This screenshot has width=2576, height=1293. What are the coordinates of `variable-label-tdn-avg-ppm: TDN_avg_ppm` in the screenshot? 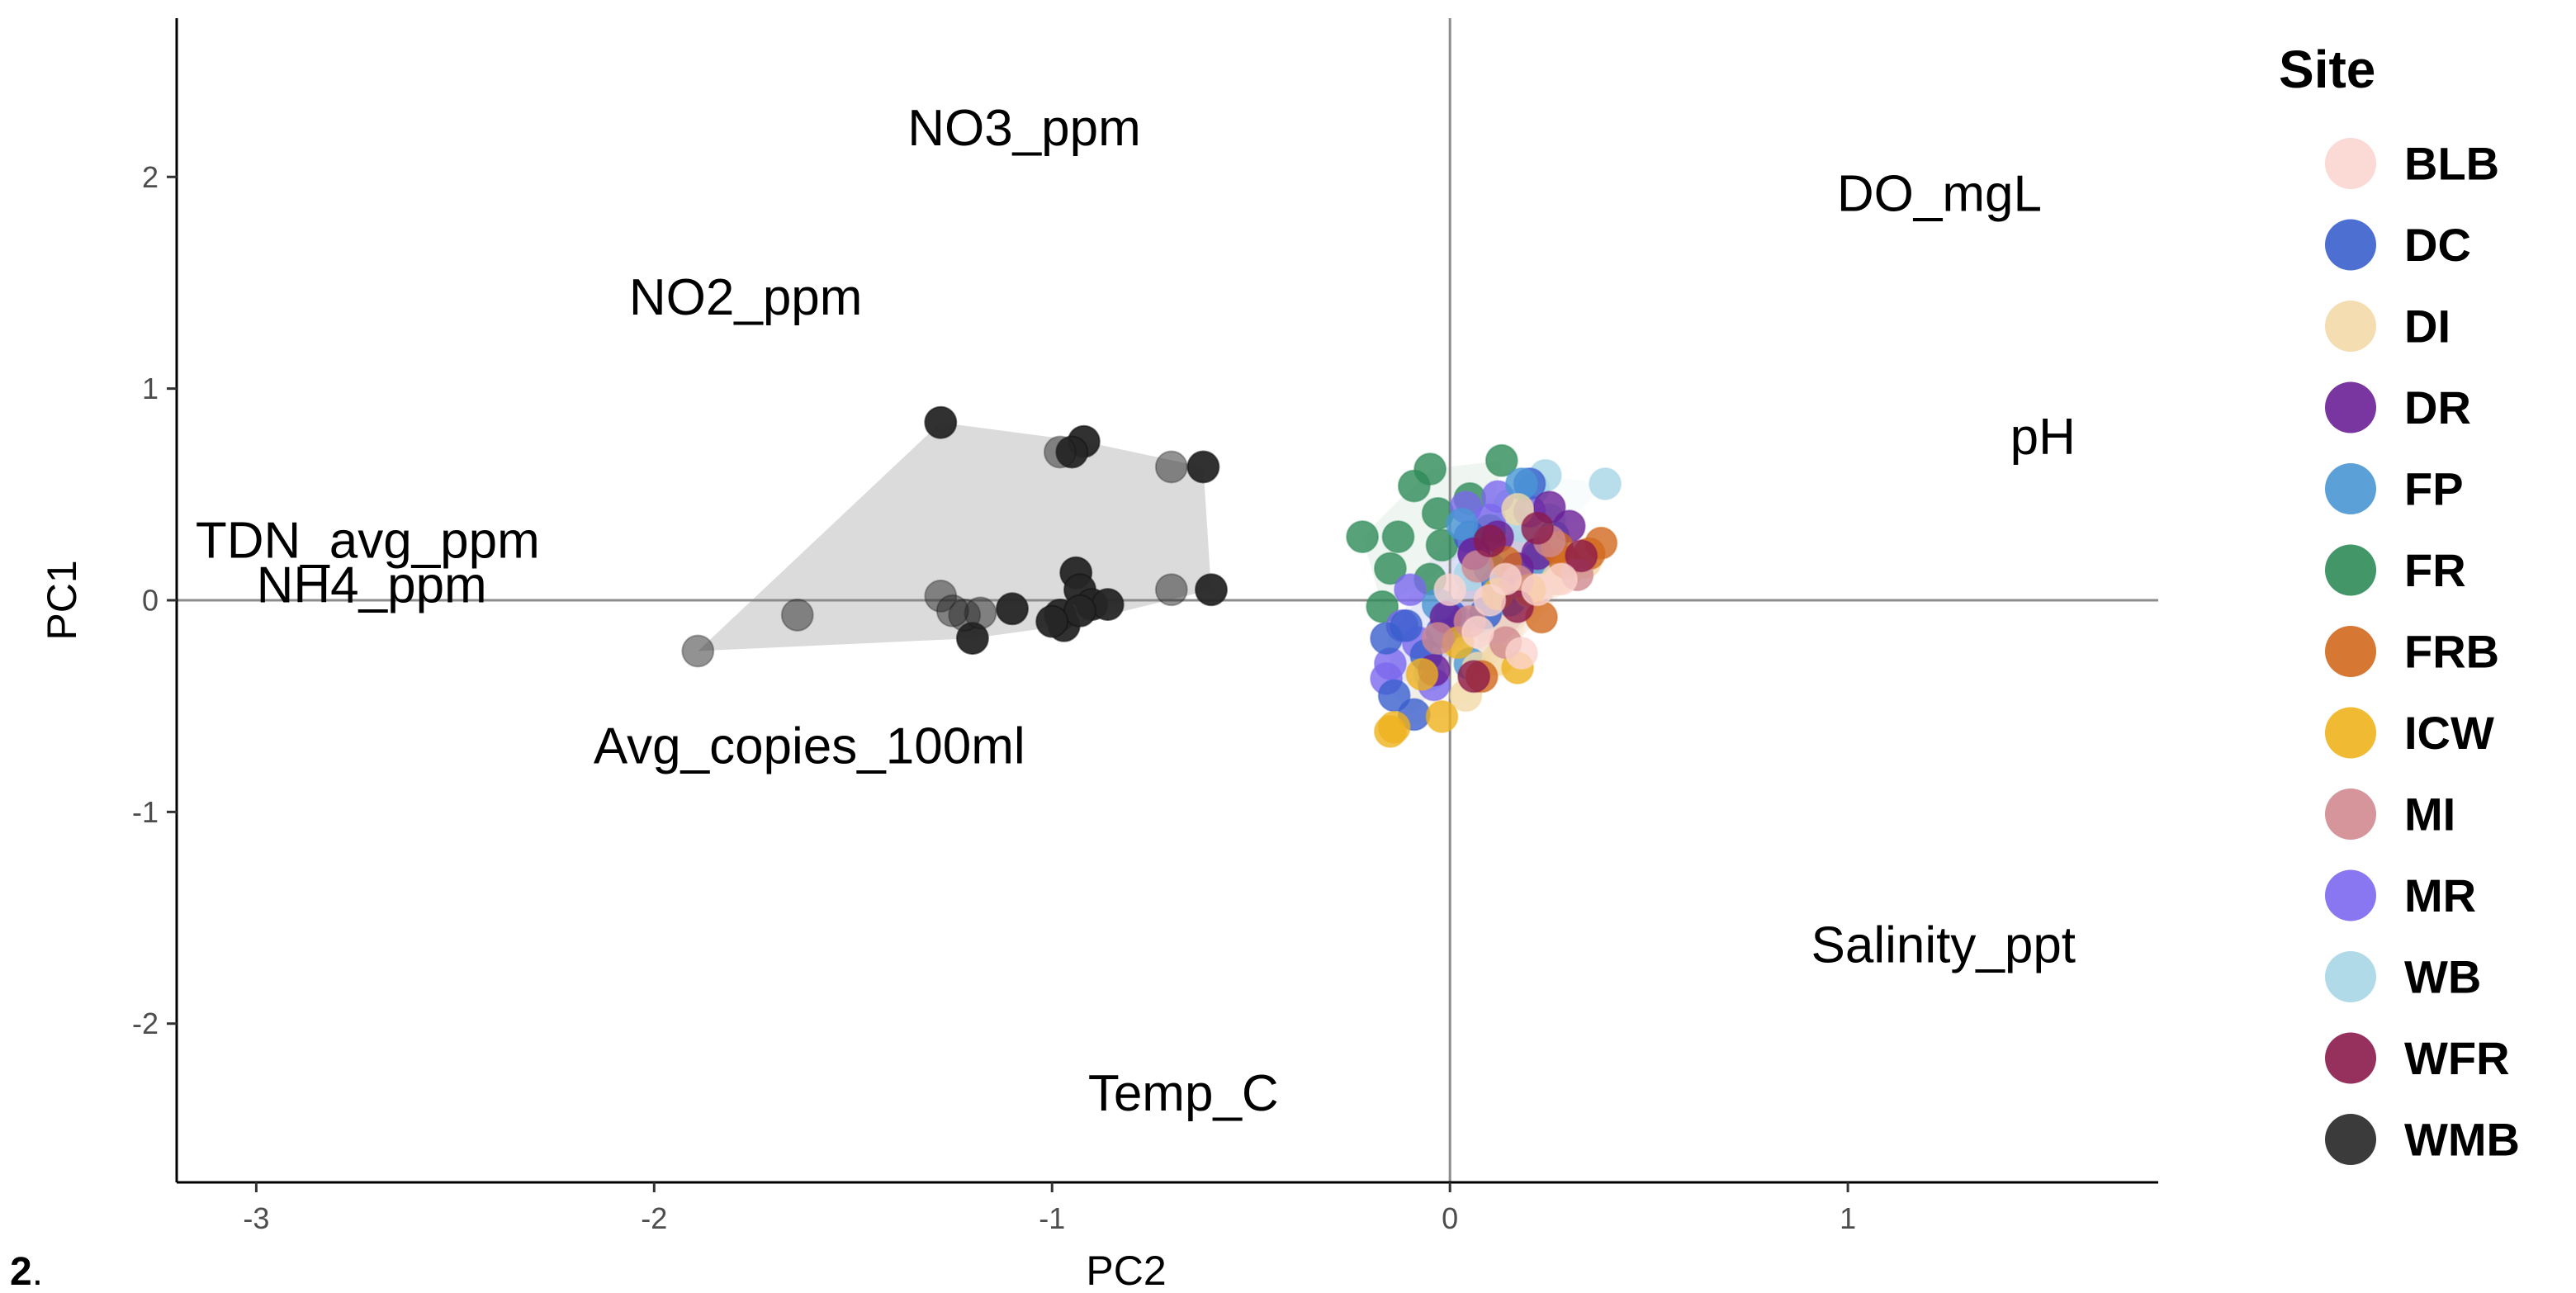 It's located at (368, 541).